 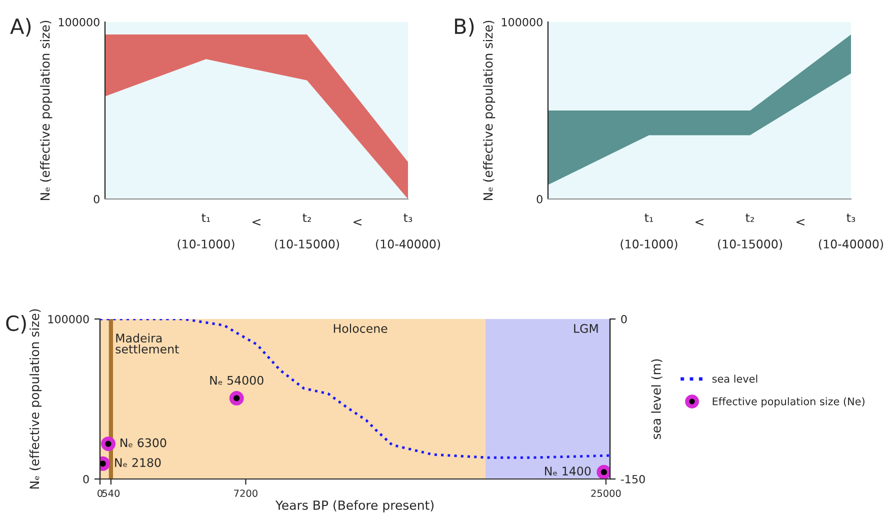 I want to click on legend-label: sea level, so click(x=735, y=378).